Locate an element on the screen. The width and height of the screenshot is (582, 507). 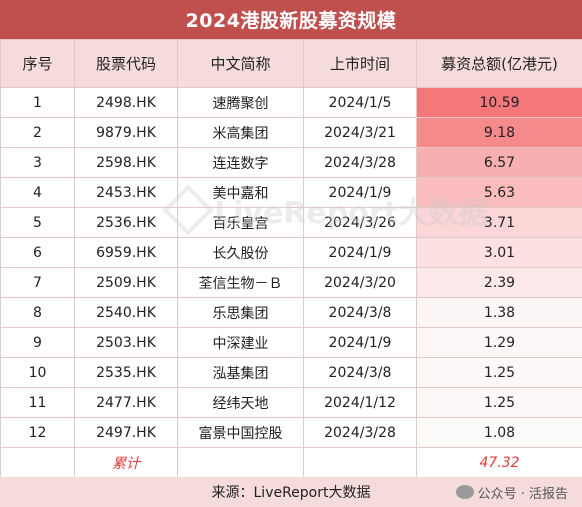
row-date-cell: 2024/1/12 is located at coordinates (360, 402).